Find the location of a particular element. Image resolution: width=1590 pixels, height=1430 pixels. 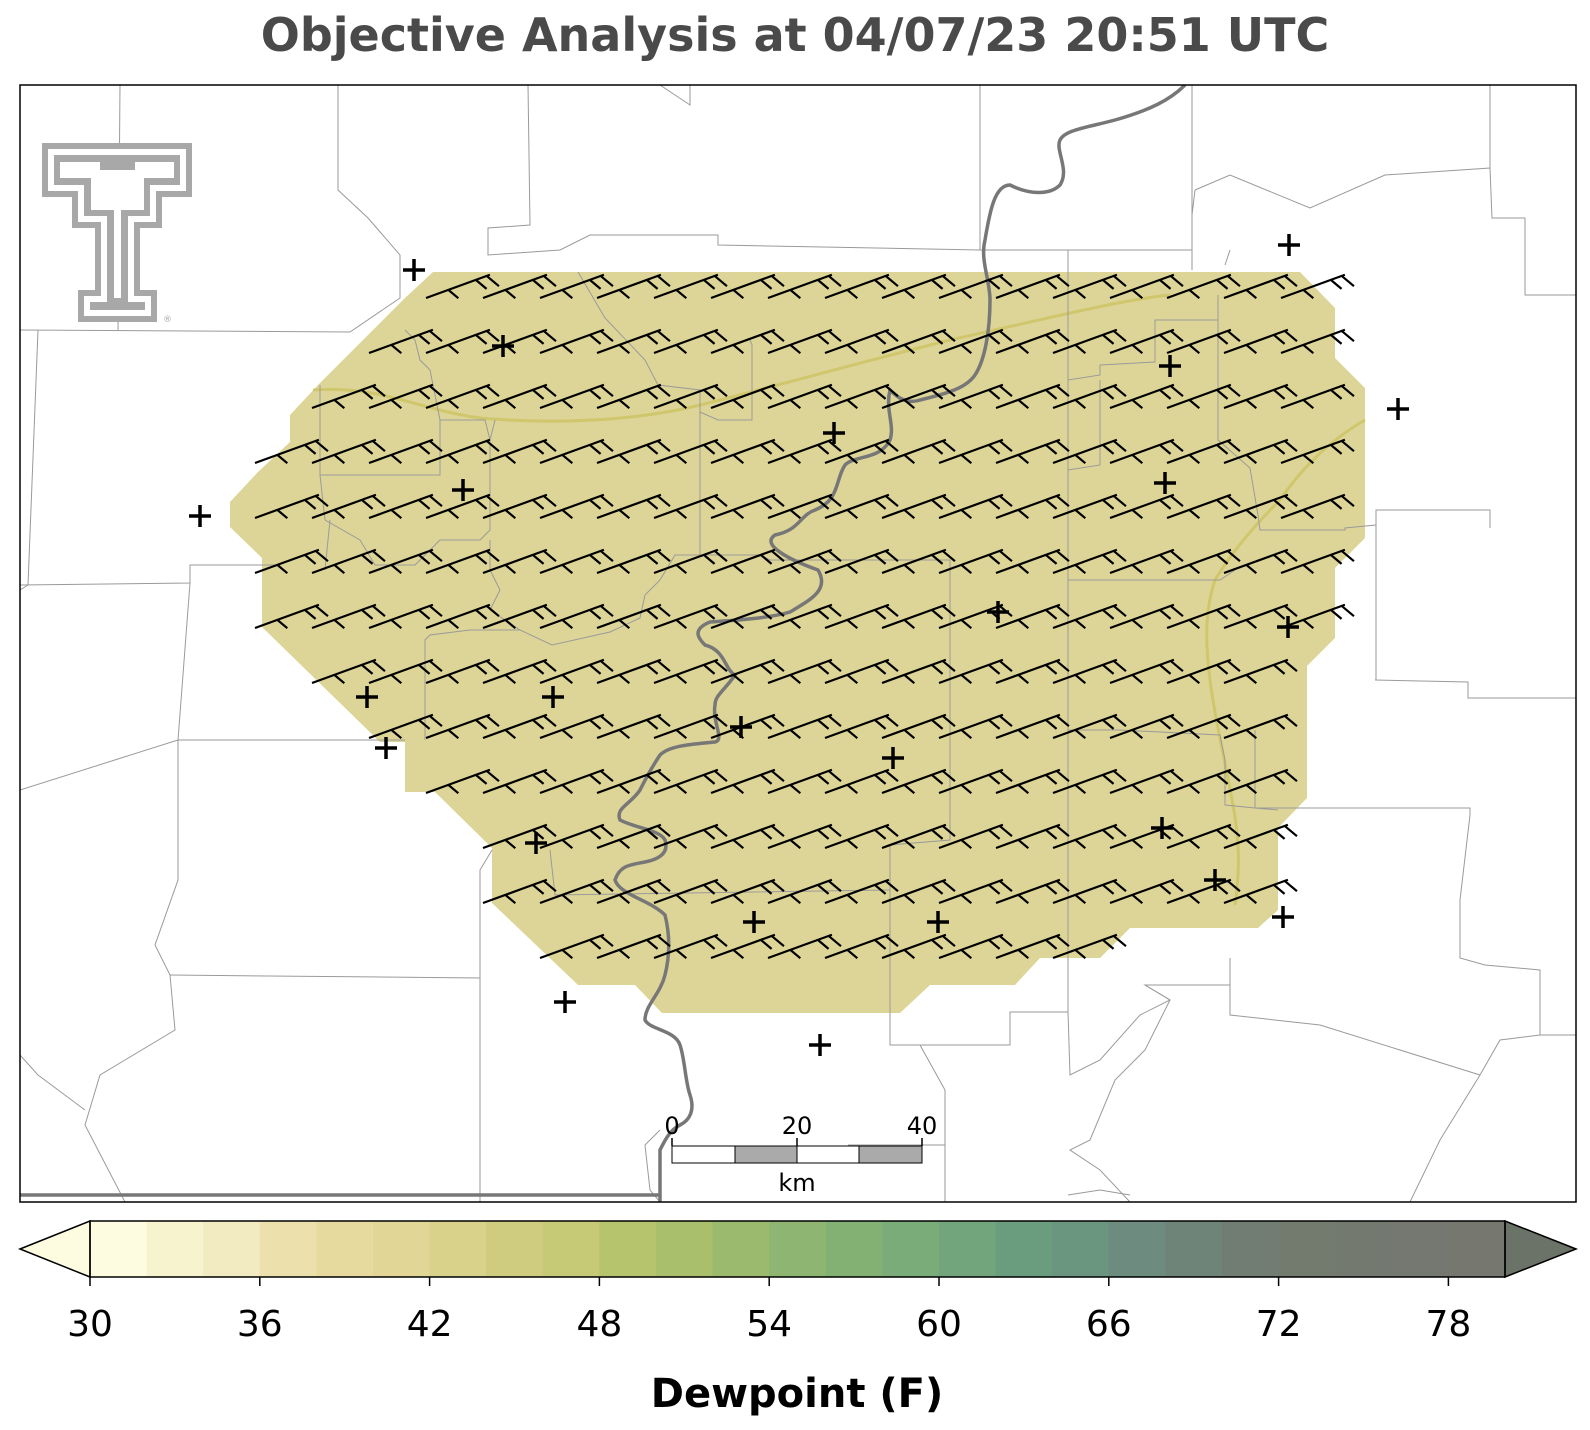

scale-label-0: 0 is located at coordinates (671, 1126).